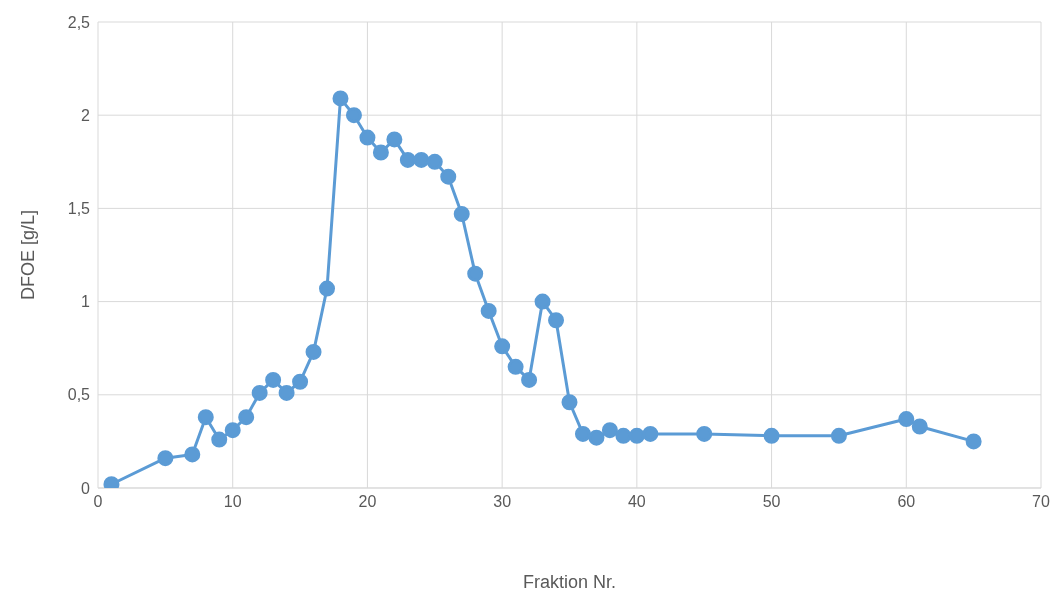 The width and height of the screenshot is (1059, 615). Describe the element at coordinates (1041, 502) in the screenshot. I see `x-tick-label: 70` at that location.